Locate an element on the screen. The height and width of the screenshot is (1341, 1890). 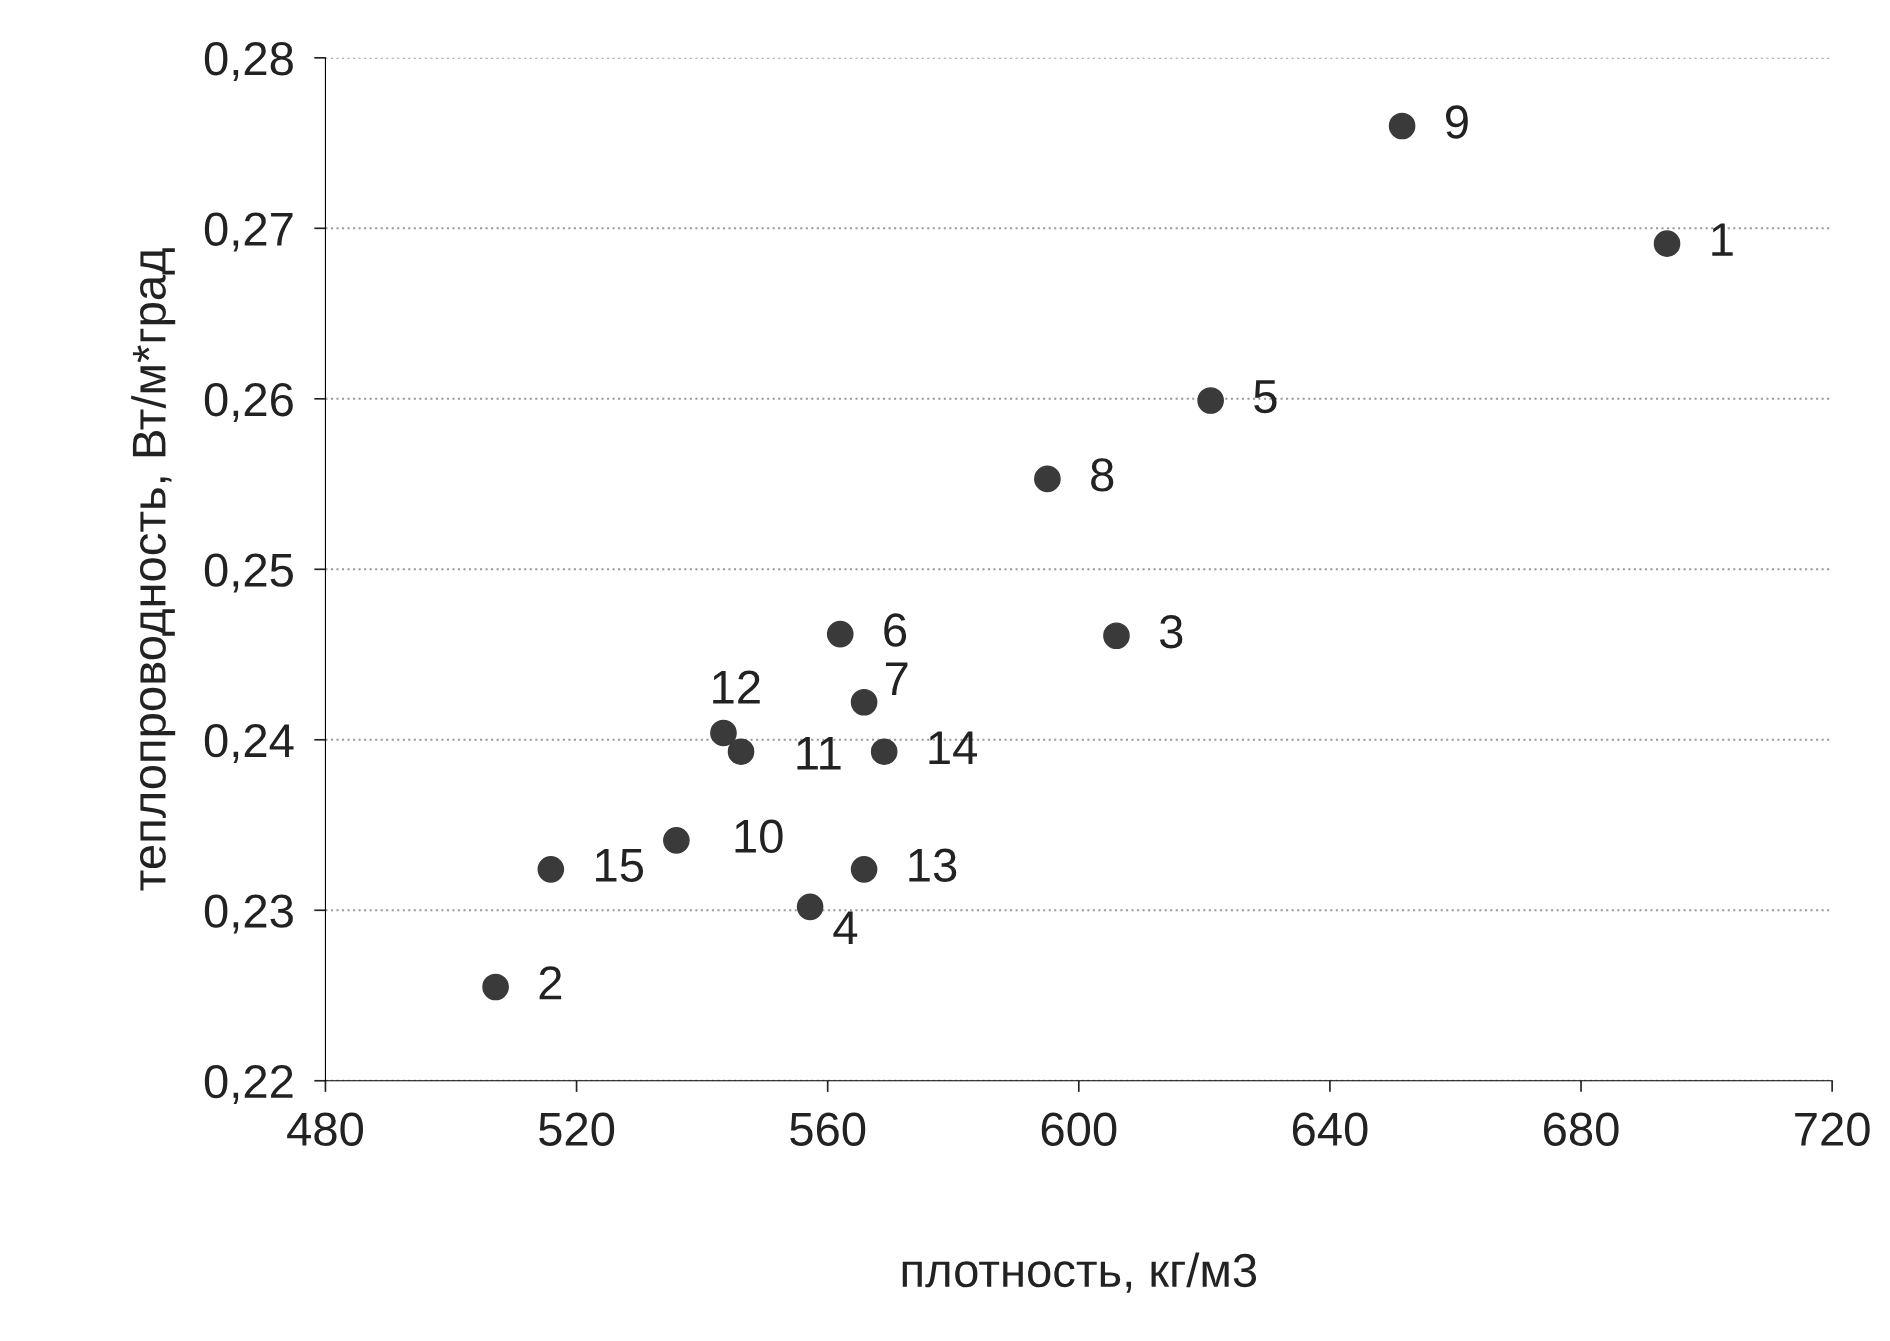
y-tick-label: 0,22 is located at coordinates (248, 1084).